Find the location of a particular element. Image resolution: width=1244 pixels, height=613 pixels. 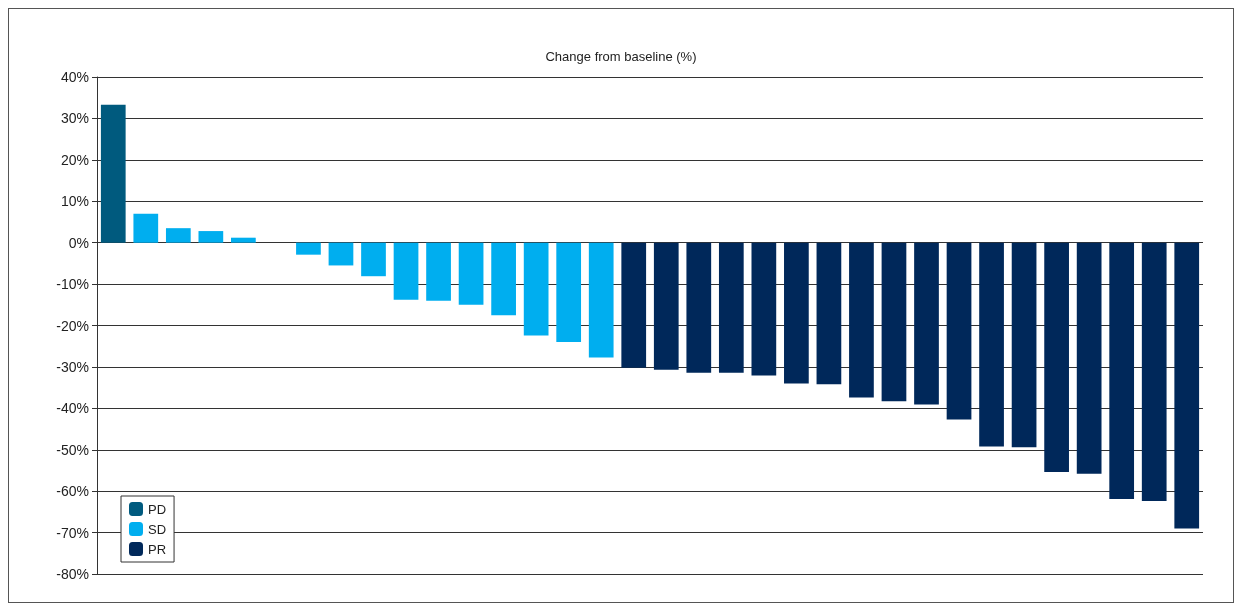

y-tick-label: -60% is located at coordinates (72, 491).